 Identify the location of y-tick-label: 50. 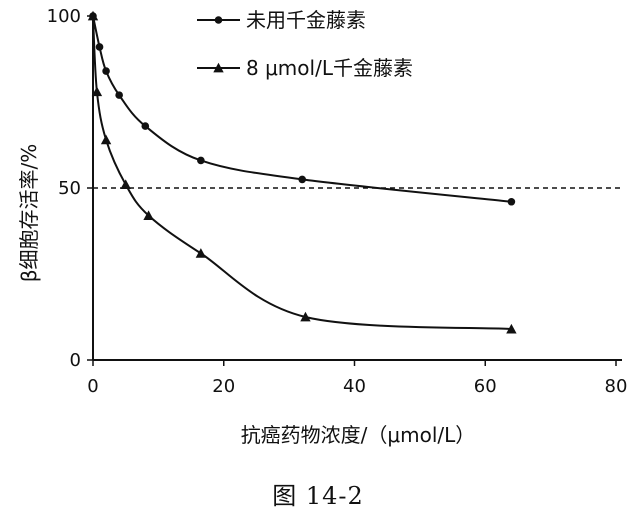
(69, 188).